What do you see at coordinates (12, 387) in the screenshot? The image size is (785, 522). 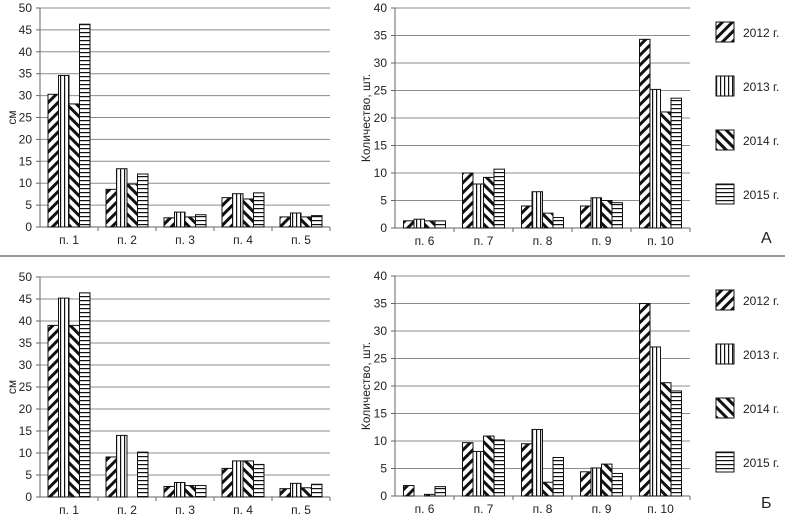 I see `y-axis-label: см` at bounding box center [12, 387].